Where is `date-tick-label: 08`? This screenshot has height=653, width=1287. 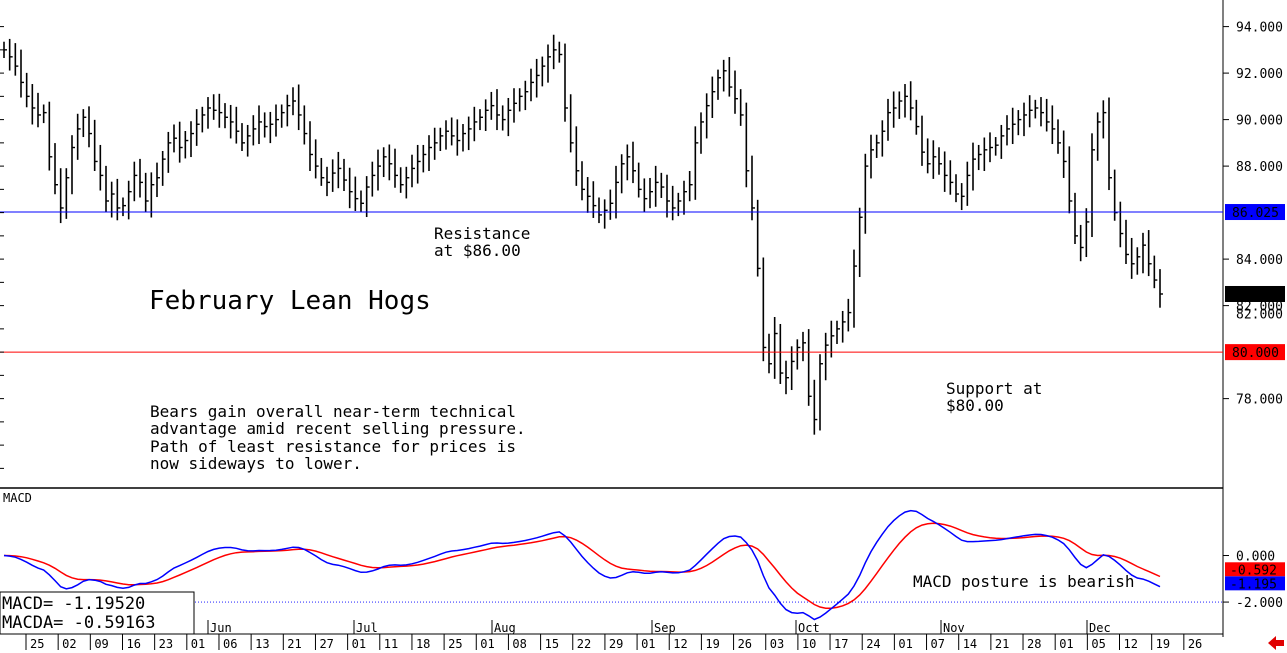
date-tick-label: 08 is located at coordinates (519, 644).